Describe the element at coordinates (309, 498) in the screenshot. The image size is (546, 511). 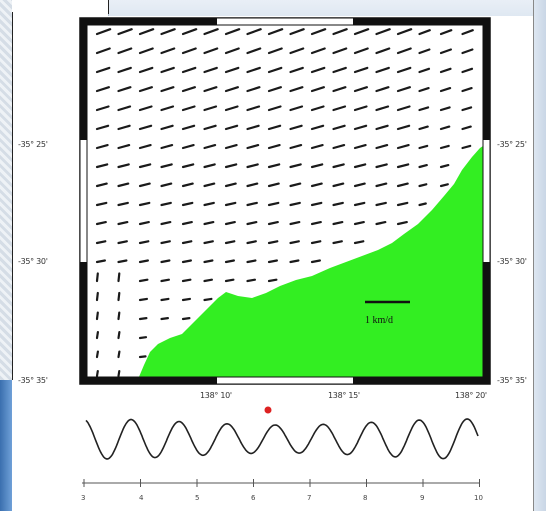
I see `time-tick-label-7: 7` at that location.